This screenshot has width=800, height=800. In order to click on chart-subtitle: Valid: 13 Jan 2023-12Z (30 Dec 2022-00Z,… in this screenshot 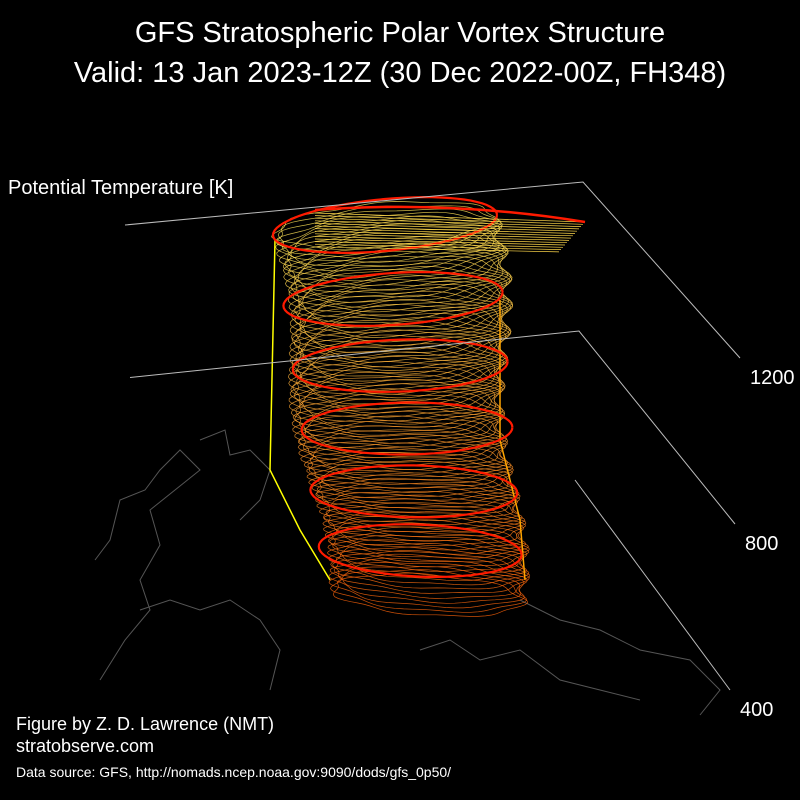, I will do `click(400, 73)`.